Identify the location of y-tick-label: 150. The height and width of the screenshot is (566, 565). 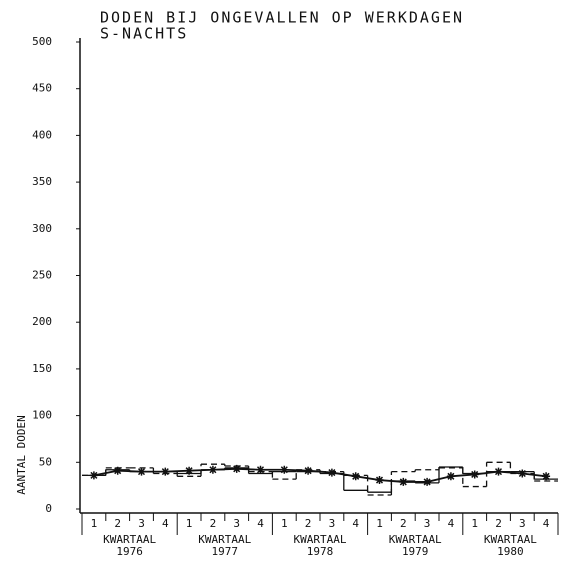
(42, 368).